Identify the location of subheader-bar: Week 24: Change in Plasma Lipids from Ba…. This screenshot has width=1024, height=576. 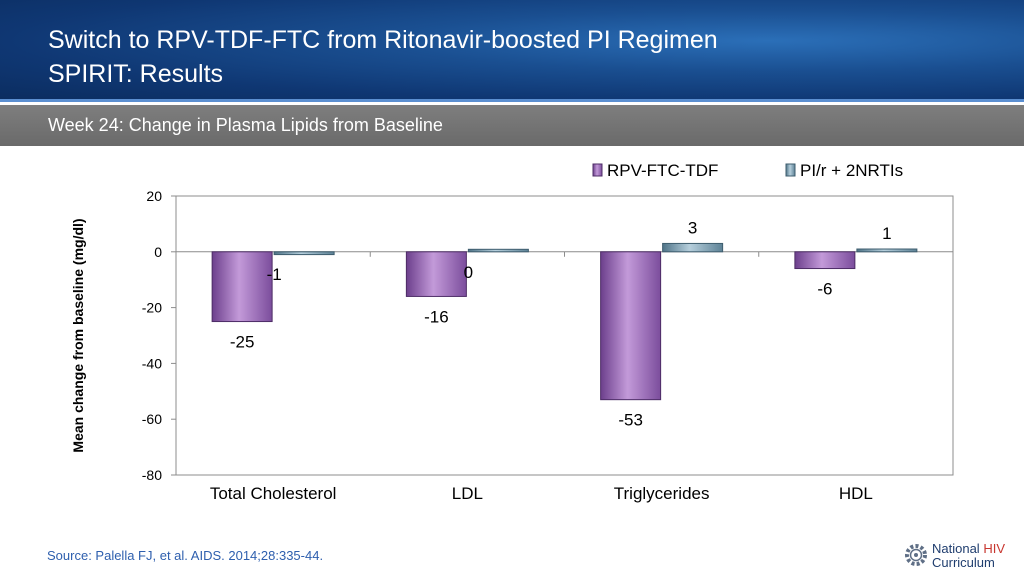
(512, 125).